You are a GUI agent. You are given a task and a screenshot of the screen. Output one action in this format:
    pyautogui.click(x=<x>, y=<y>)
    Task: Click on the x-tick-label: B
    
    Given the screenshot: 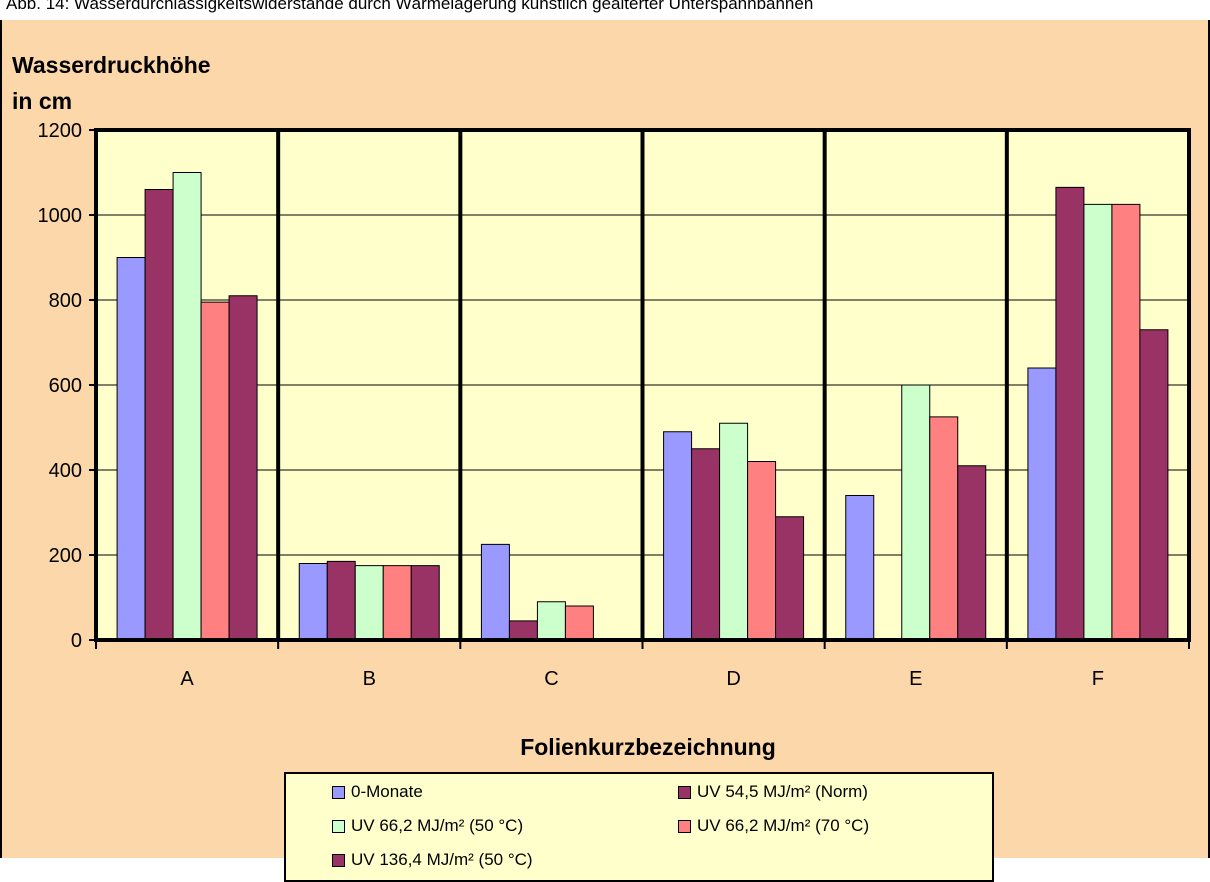 What is the action you would take?
    pyautogui.click(x=369, y=679)
    